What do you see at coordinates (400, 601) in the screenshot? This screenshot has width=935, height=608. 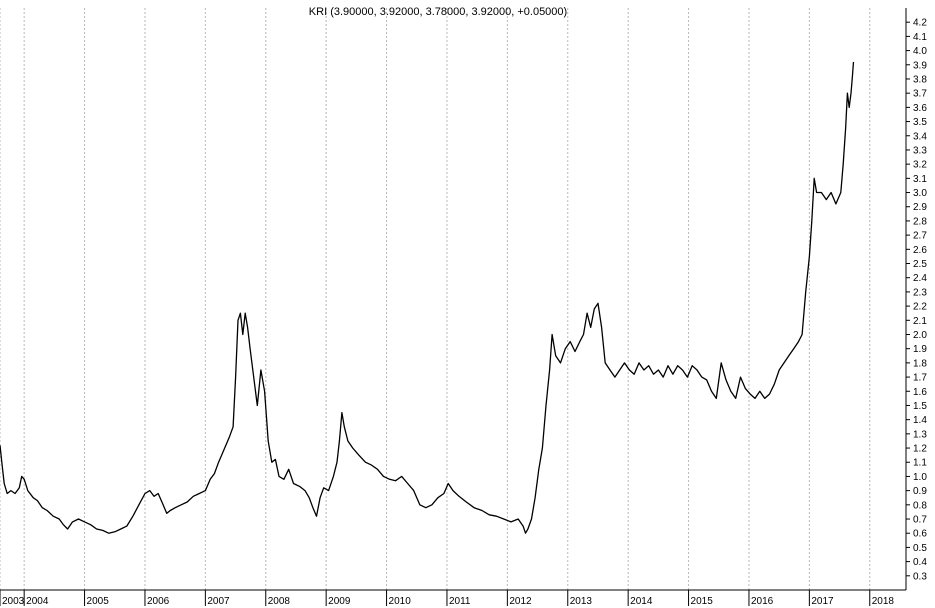 I see `x-tick-label: 2010` at bounding box center [400, 601].